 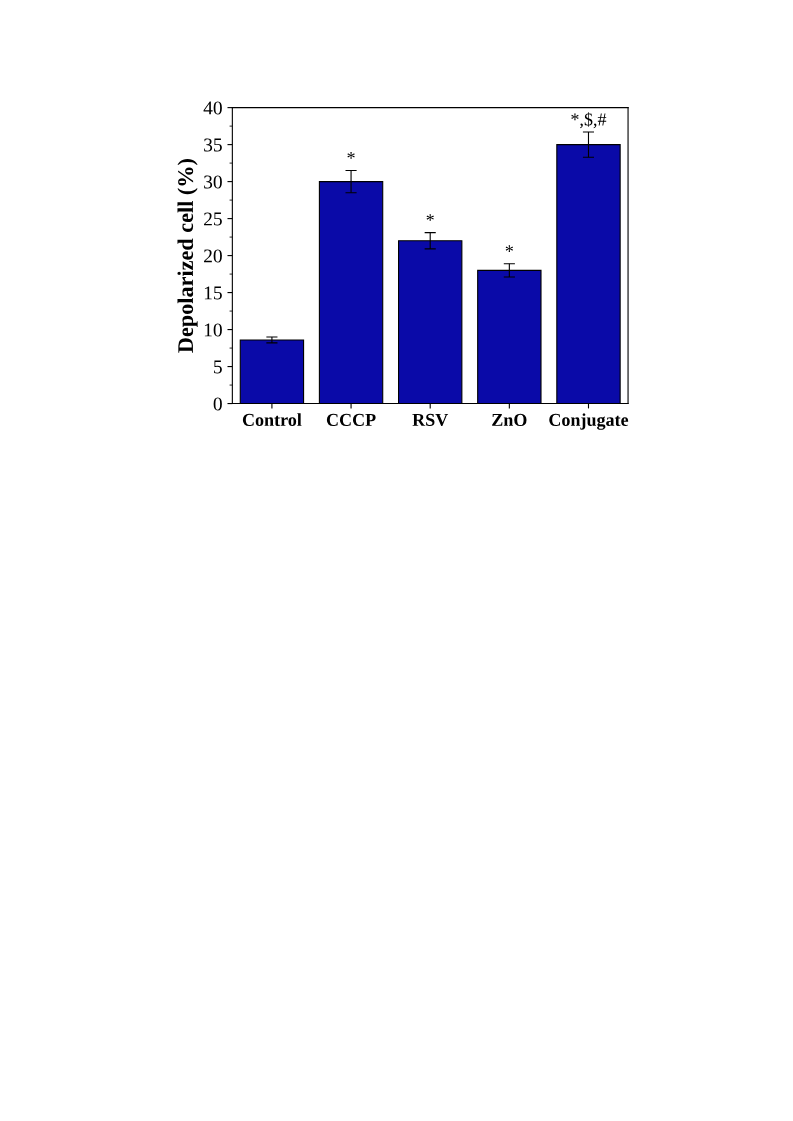 I want to click on x-tick-label: Conjugate, so click(x=589, y=421).